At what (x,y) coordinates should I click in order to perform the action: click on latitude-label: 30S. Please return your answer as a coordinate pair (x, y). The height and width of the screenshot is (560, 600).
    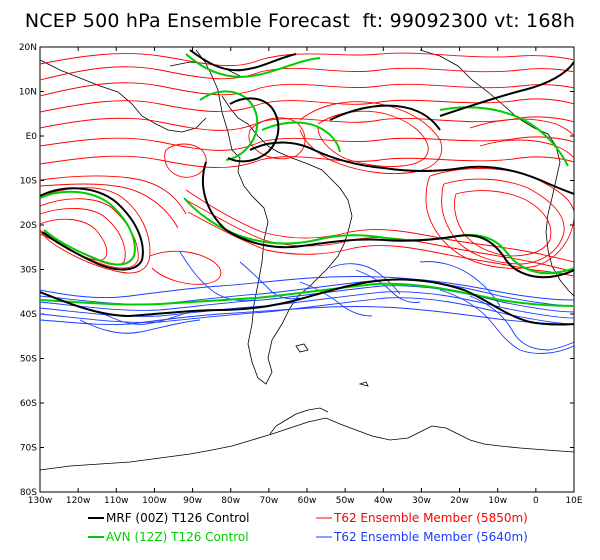
    Looking at the image, I should click on (28, 271).